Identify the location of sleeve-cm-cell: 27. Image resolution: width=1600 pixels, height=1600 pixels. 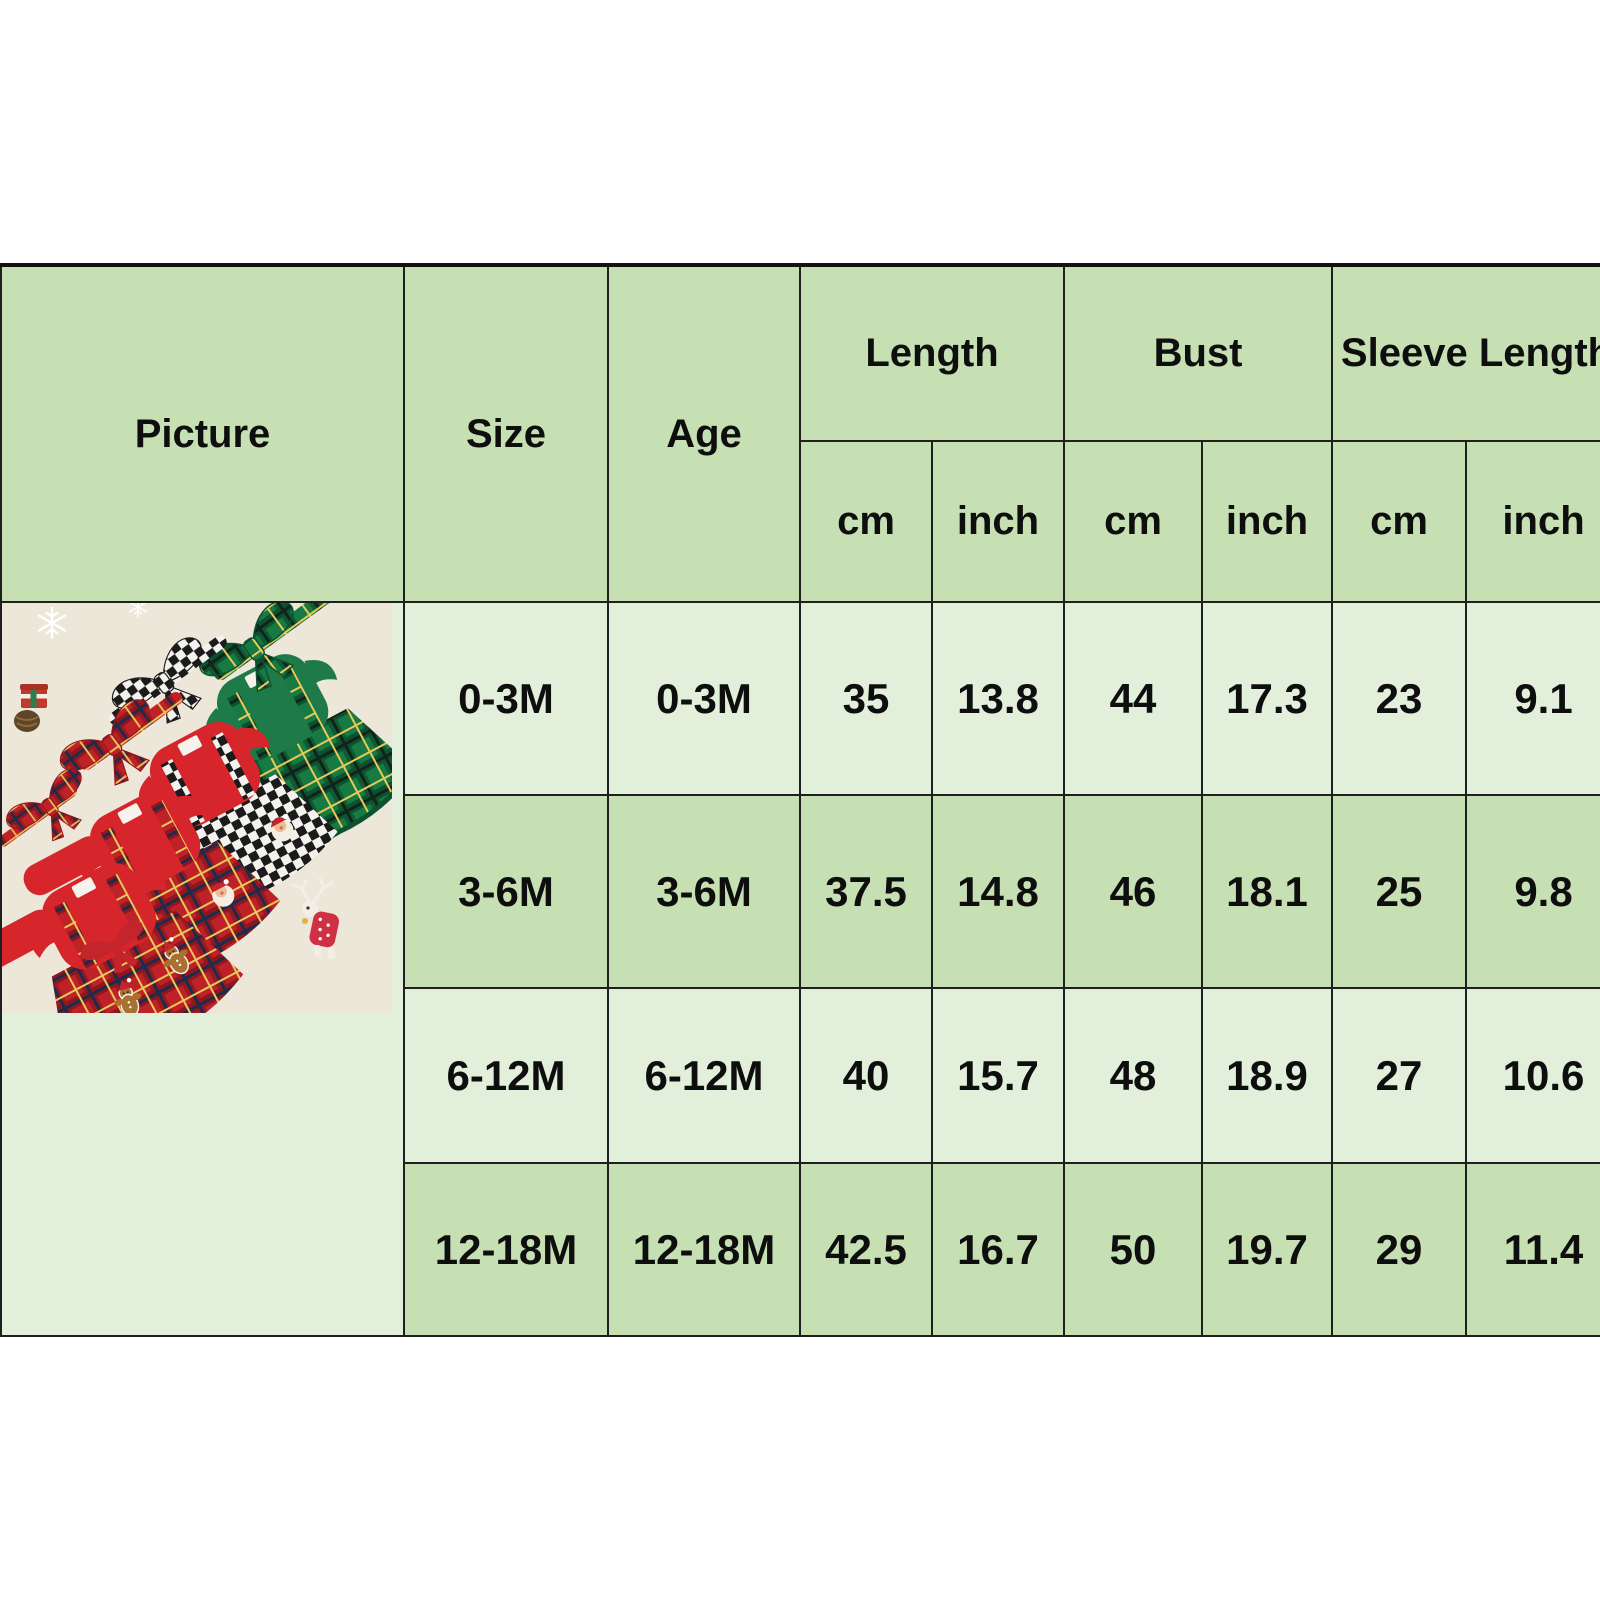
(1399, 1075).